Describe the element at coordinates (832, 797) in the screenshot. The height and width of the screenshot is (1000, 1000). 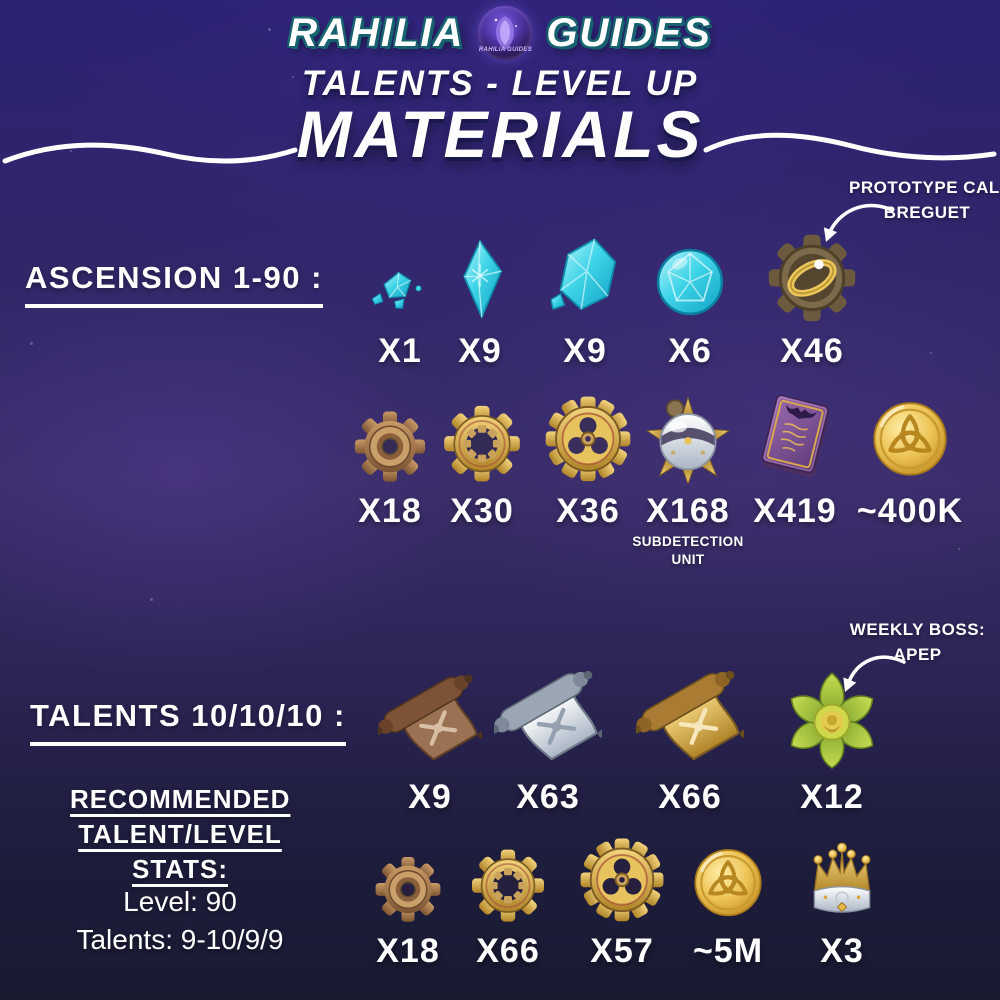
I see `item-quantity: X12` at that location.